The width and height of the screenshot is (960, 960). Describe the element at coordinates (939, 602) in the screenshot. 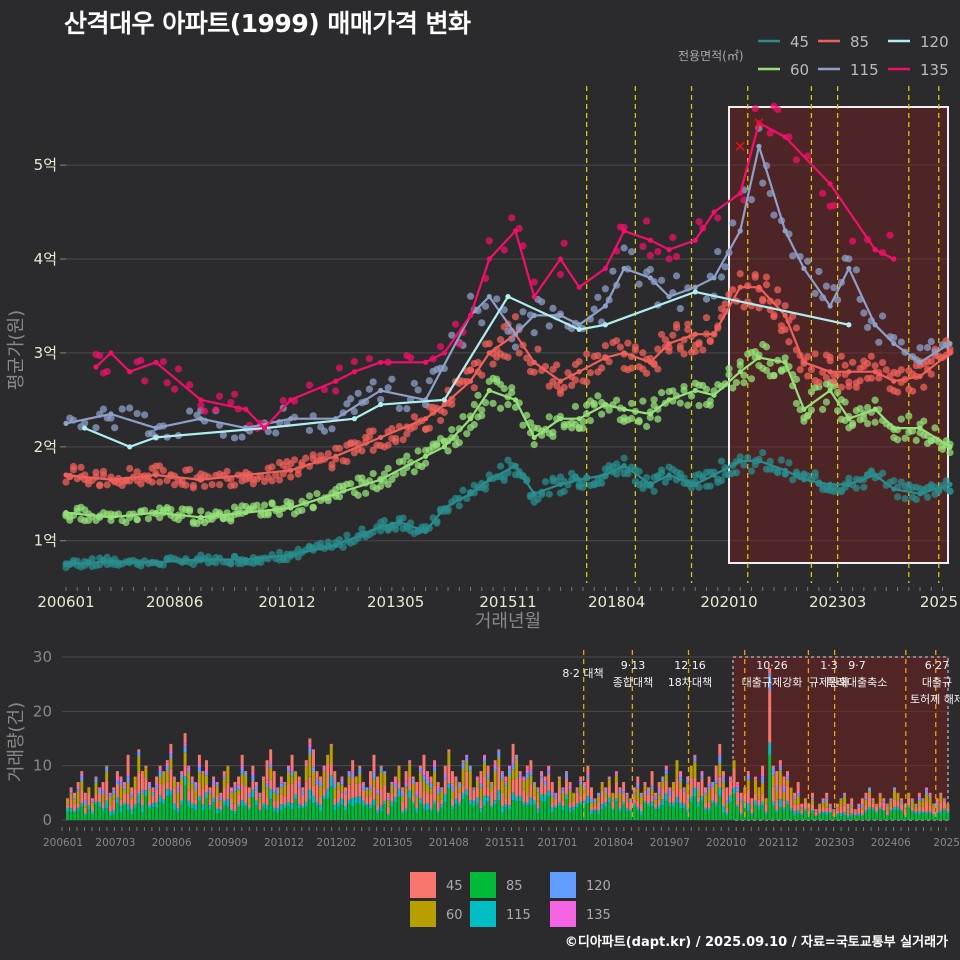

I see `x-tick-label: 2025` at that location.